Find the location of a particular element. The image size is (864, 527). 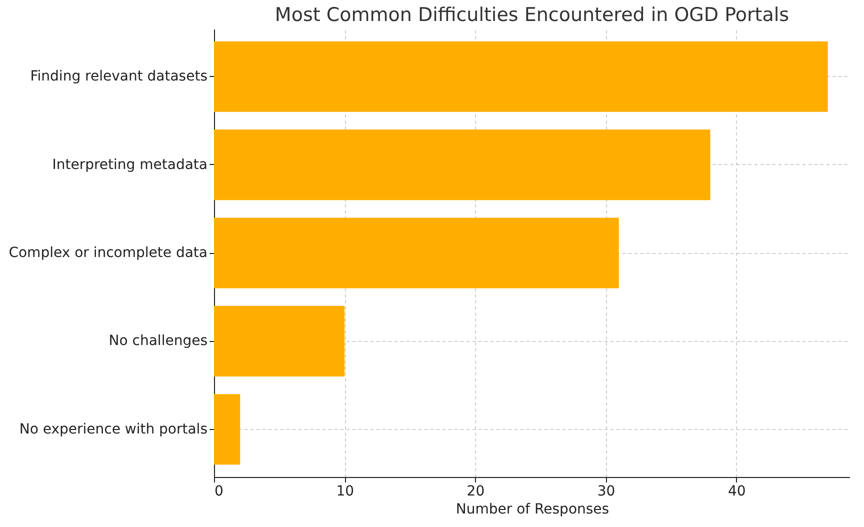

x-tick-label: 30 is located at coordinates (606, 492).